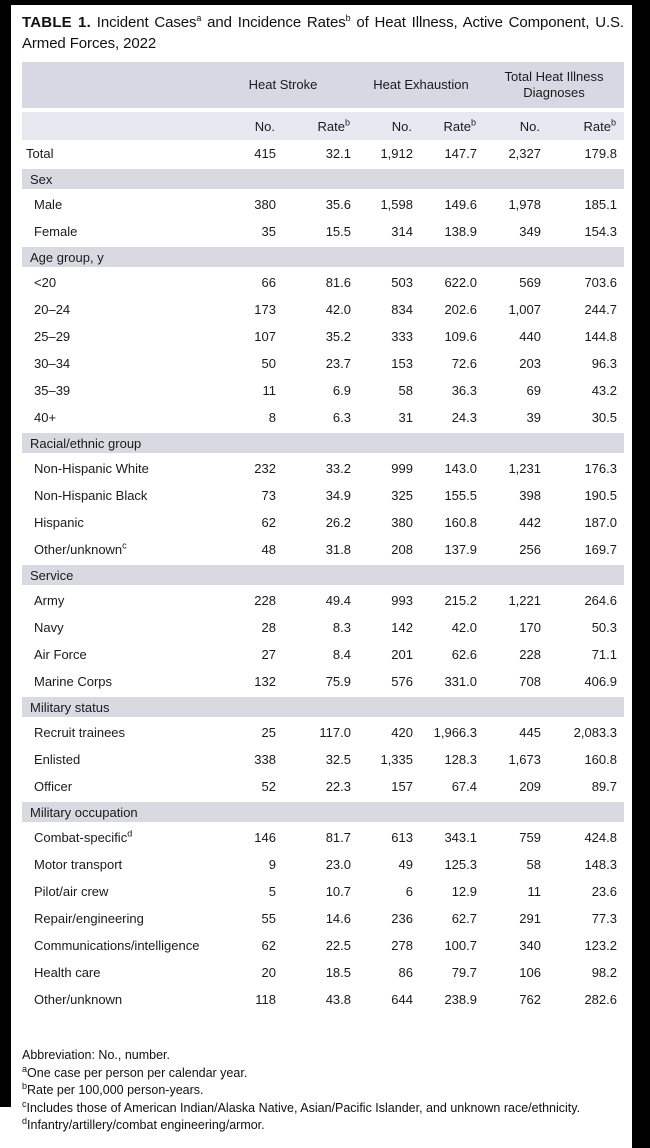 The image size is (650, 1148). I want to click on cell-value: 23.7, so click(338, 363).